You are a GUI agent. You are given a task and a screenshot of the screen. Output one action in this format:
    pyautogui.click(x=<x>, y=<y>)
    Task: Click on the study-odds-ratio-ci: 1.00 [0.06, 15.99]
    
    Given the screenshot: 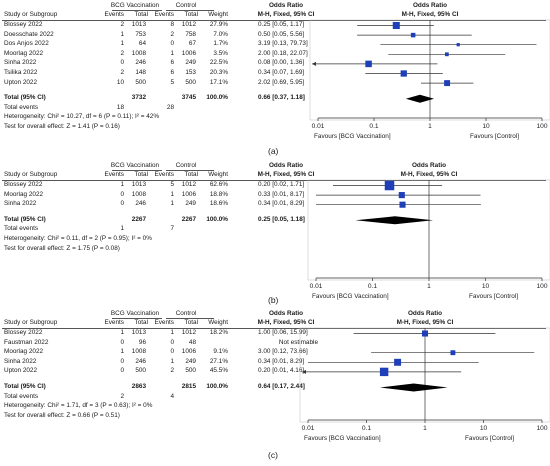 What is the action you would take?
    pyautogui.click(x=283, y=332)
    